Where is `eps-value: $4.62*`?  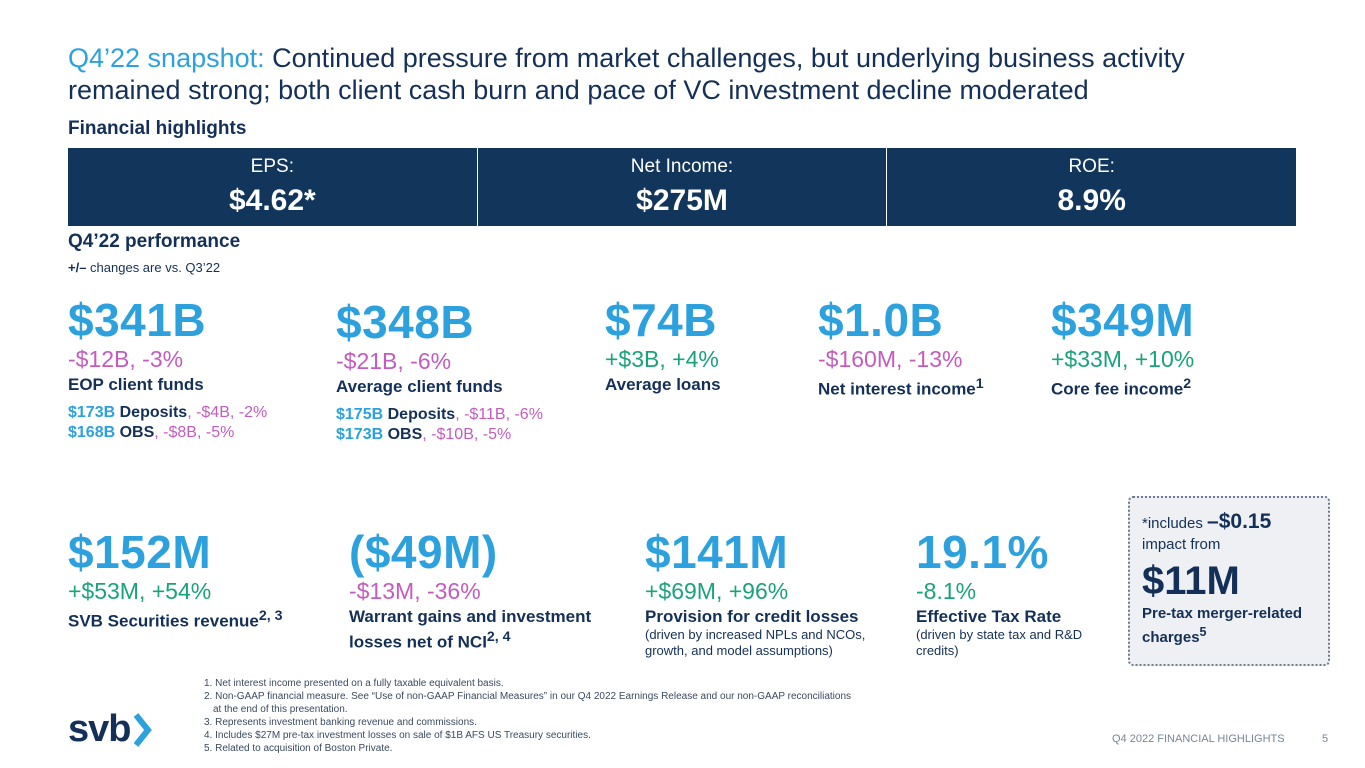
eps-value: $4.62* is located at coordinates (272, 200).